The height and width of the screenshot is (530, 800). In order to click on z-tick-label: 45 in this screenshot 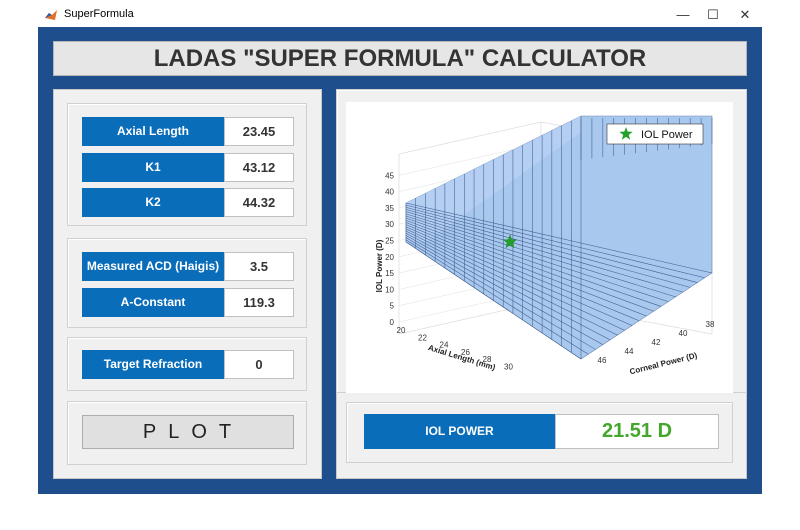, I will do `click(389, 175)`.